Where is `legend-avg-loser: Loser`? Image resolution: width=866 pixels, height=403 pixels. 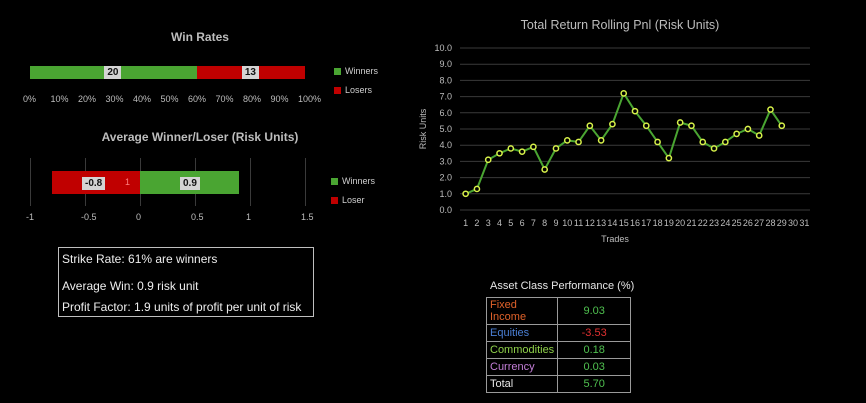
legend-avg-loser: Loser is located at coordinates (348, 200).